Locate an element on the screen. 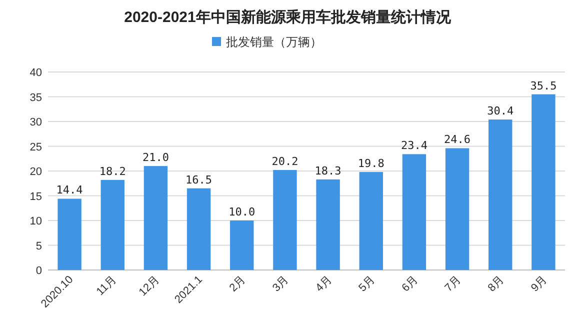 The height and width of the screenshot is (327, 575). y-tick-label: 15 is located at coordinates (36, 196).